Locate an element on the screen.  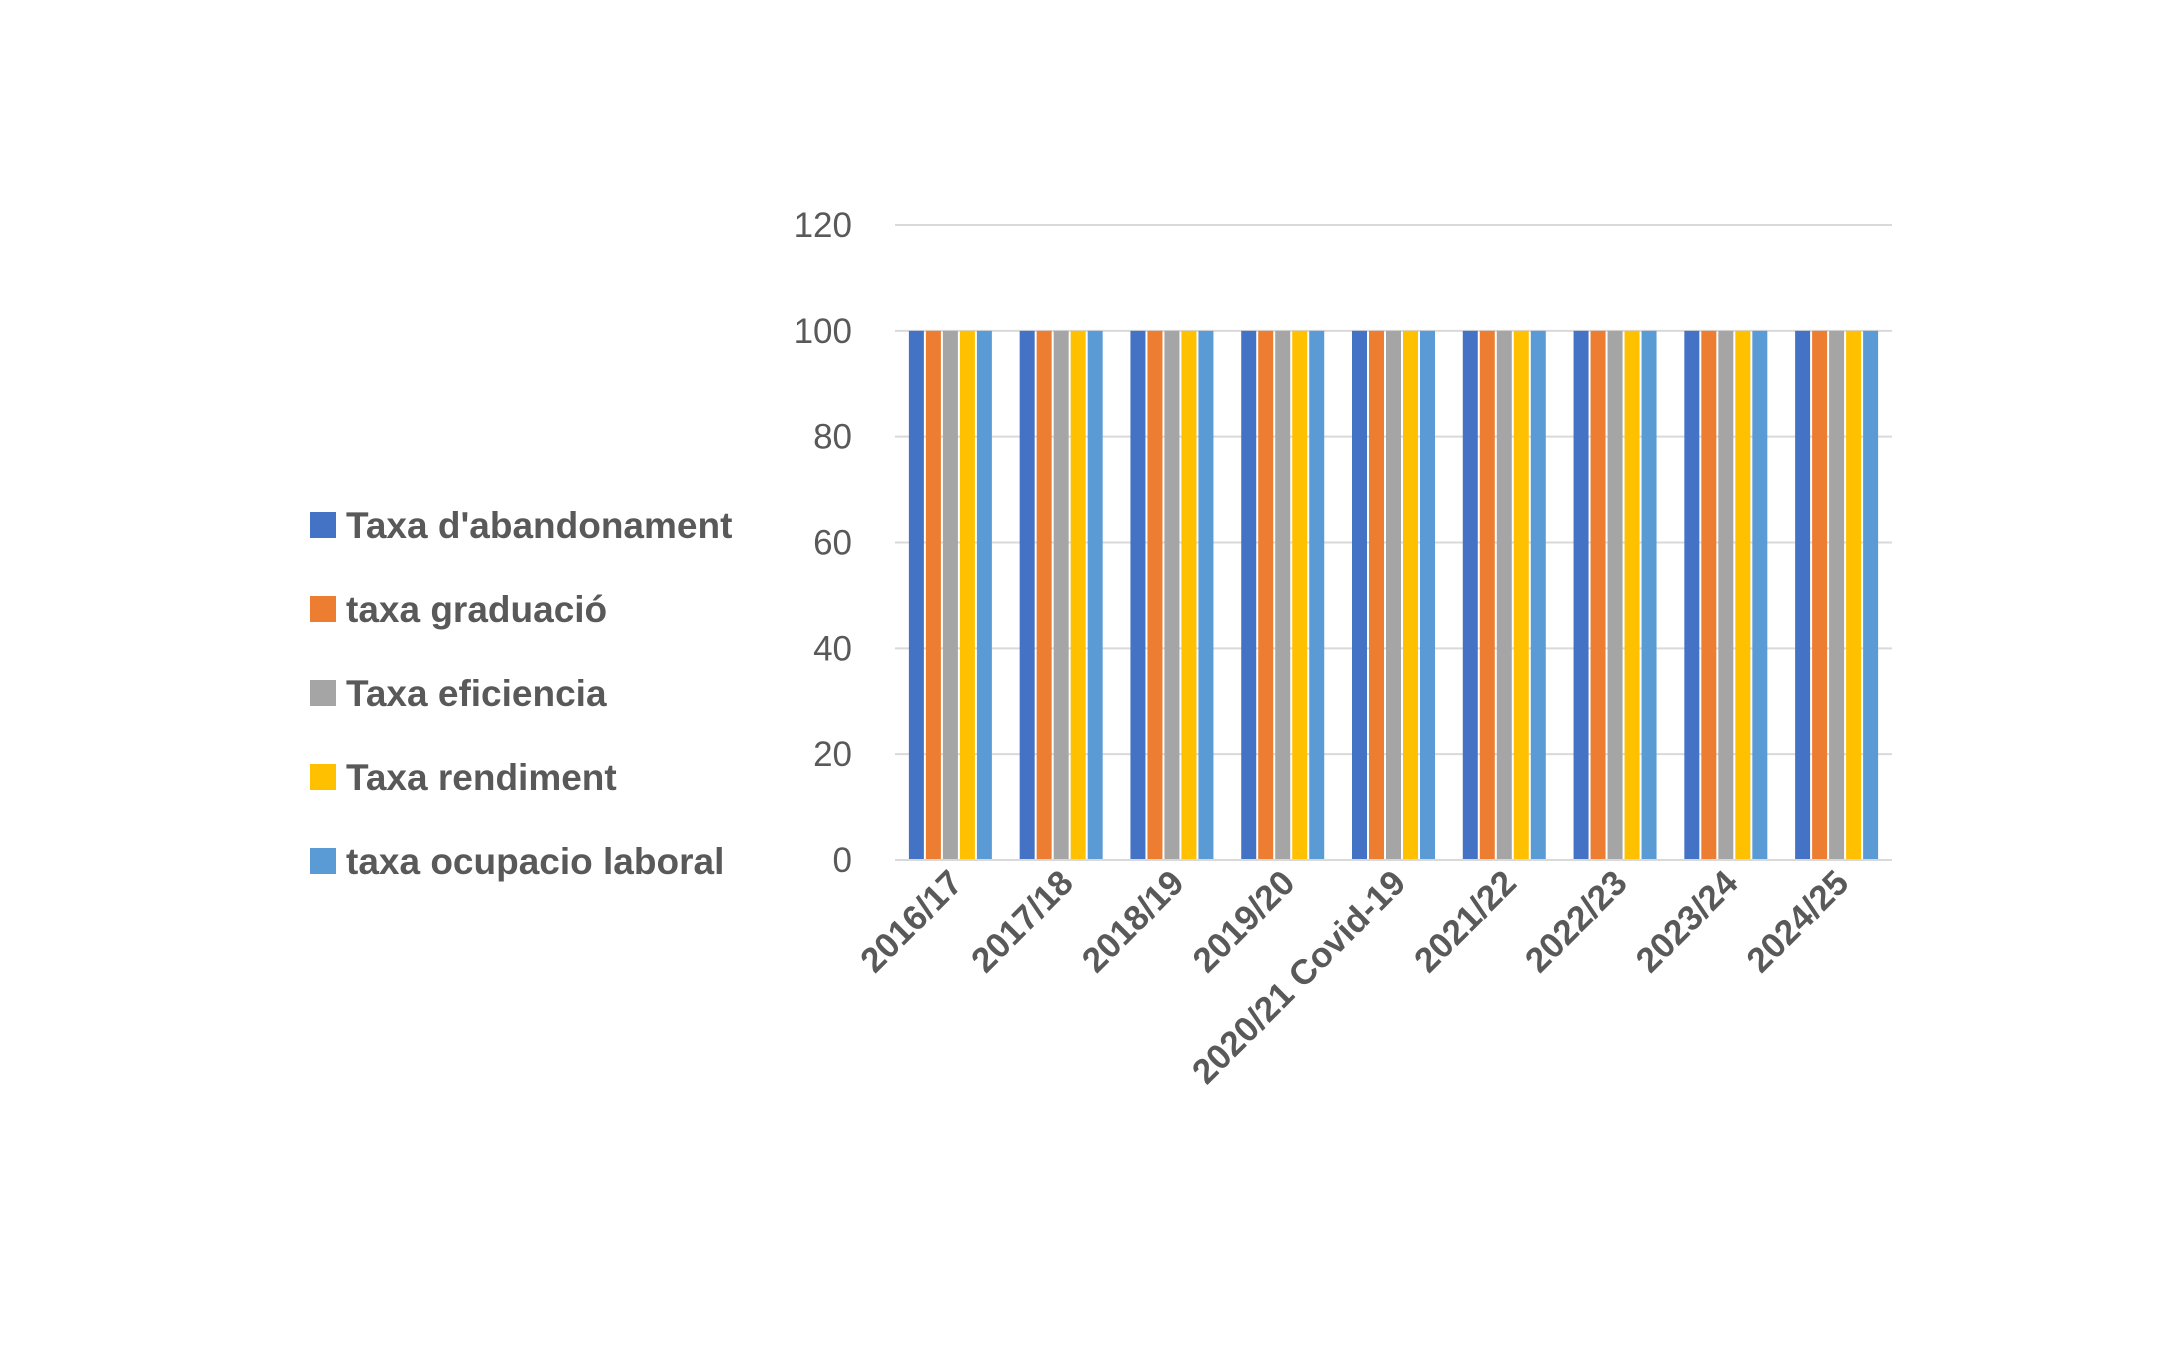
legend-label: Taxa rendiment is located at coordinates (481, 777).